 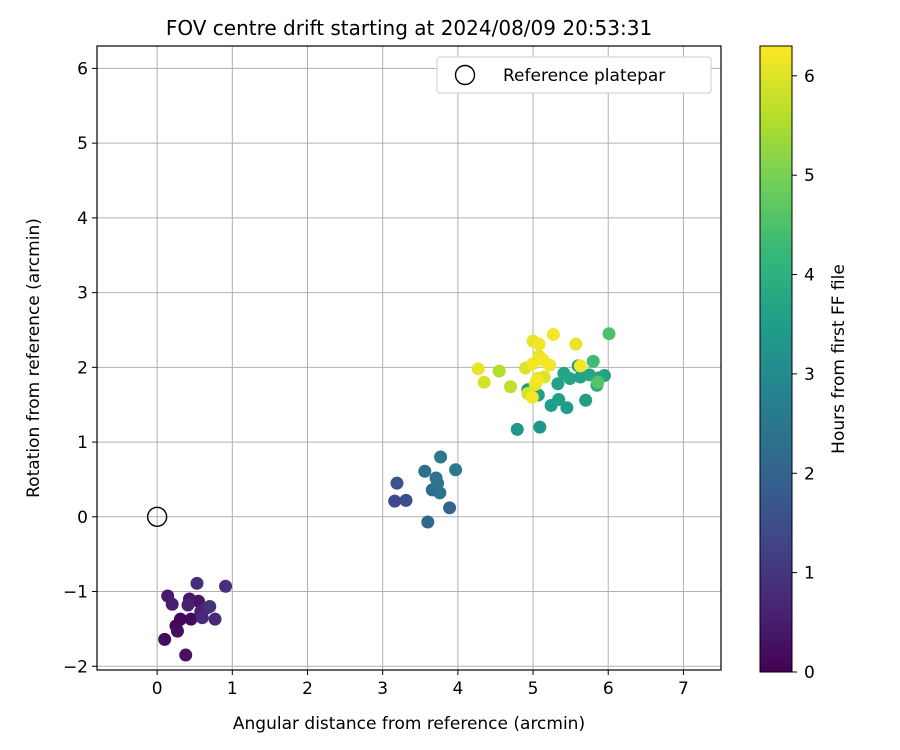 What do you see at coordinates (82, 144) in the screenshot?
I see `y-tick-label: 5` at bounding box center [82, 144].